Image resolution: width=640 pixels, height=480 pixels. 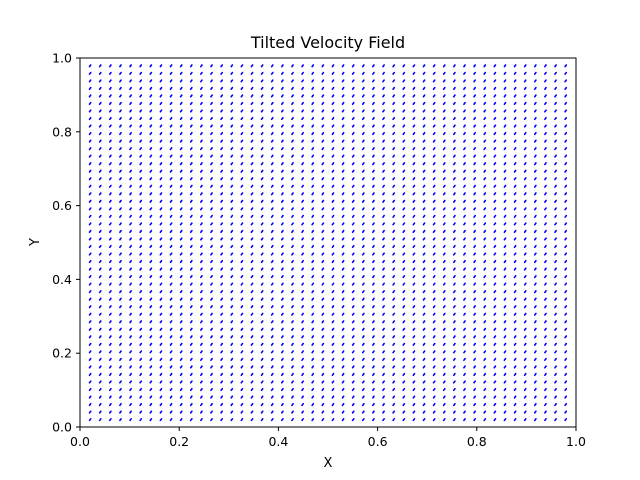 What do you see at coordinates (328, 463) in the screenshot?
I see `x-axis-label: X` at bounding box center [328, 463].